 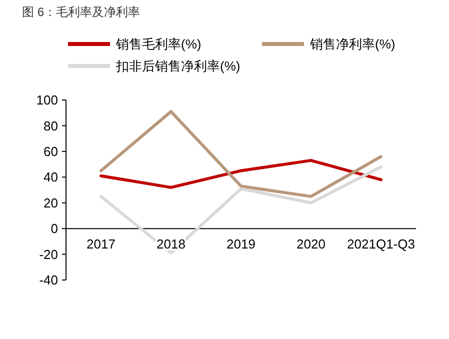 I want to click on x-tick-label: 2020, so click(x=311, y=244).